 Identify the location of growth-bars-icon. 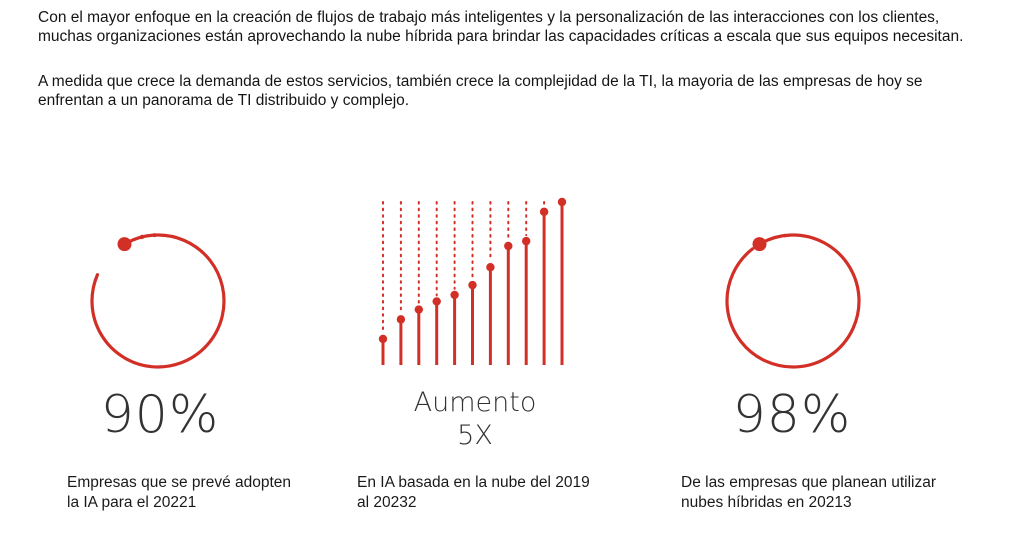
(472, 280).